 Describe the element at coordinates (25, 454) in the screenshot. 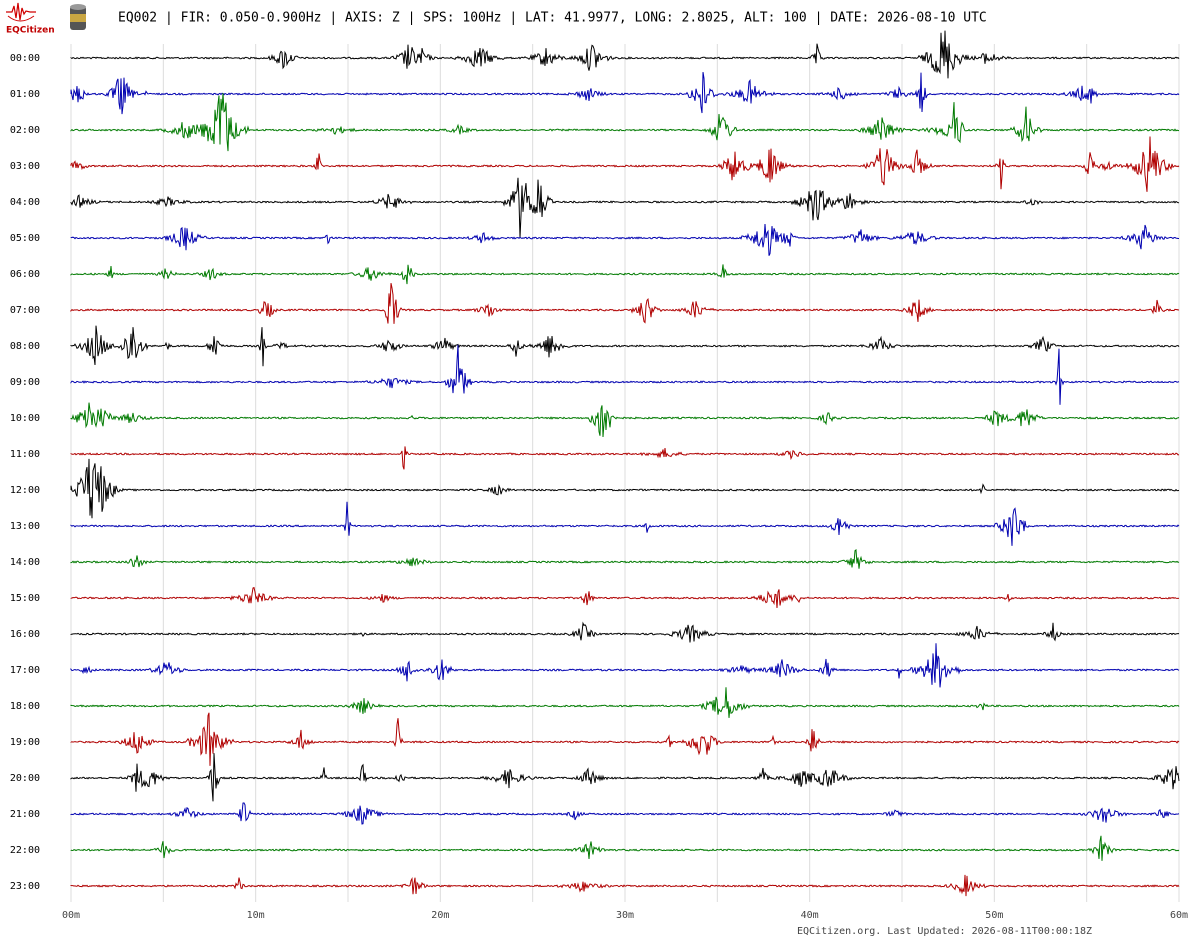

I see `hour-label: 11:00` at that location.